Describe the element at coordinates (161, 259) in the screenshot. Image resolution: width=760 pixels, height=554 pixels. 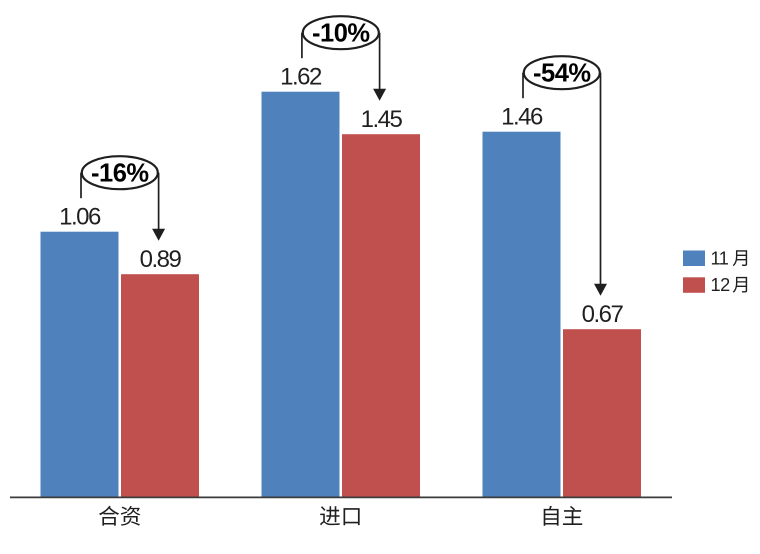
I see `svg-text: 0.89` at that location.